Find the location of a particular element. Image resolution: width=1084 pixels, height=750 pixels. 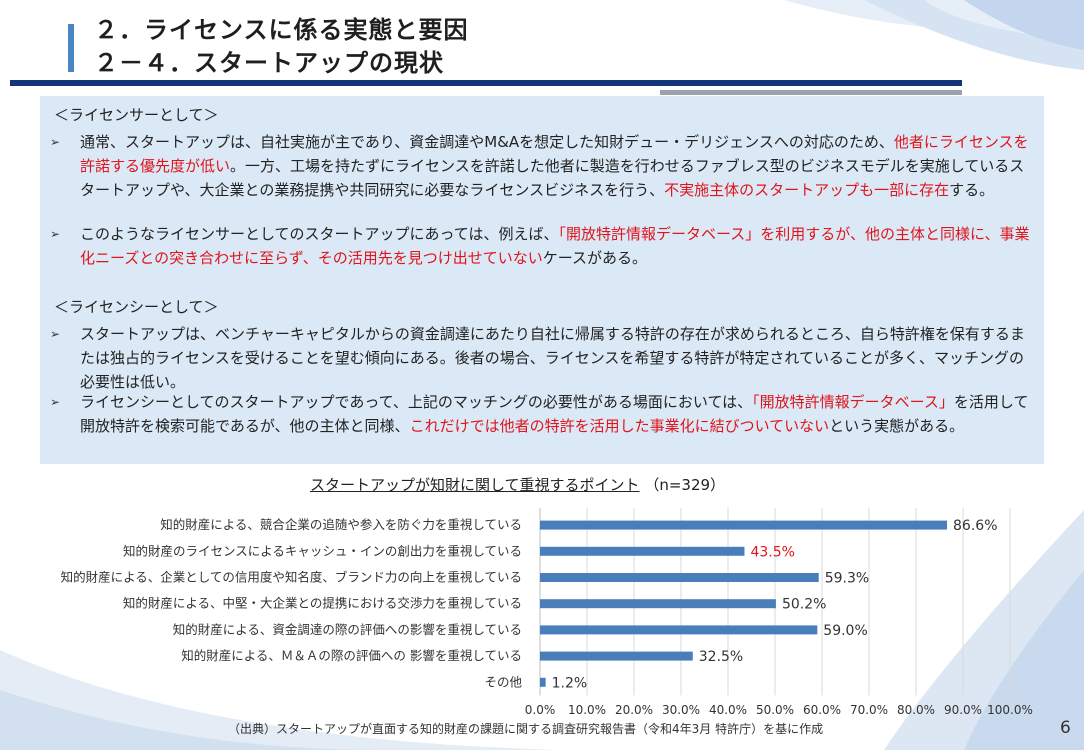

highlighted-text: 「開放特許情報データベース」 is located at coordinates (853, 402).